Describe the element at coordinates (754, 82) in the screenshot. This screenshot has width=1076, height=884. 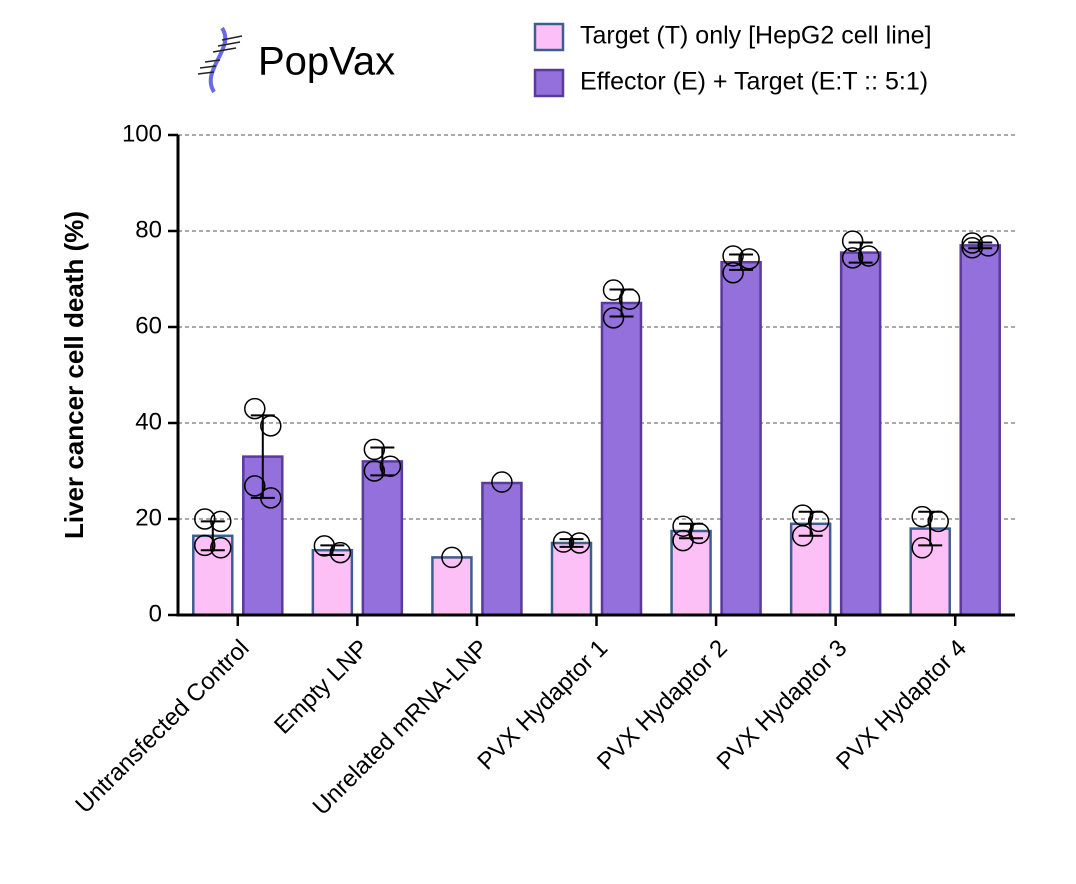
I see `legend-label: Effector (E) + Target (E:T :: 5:1)` at that location.